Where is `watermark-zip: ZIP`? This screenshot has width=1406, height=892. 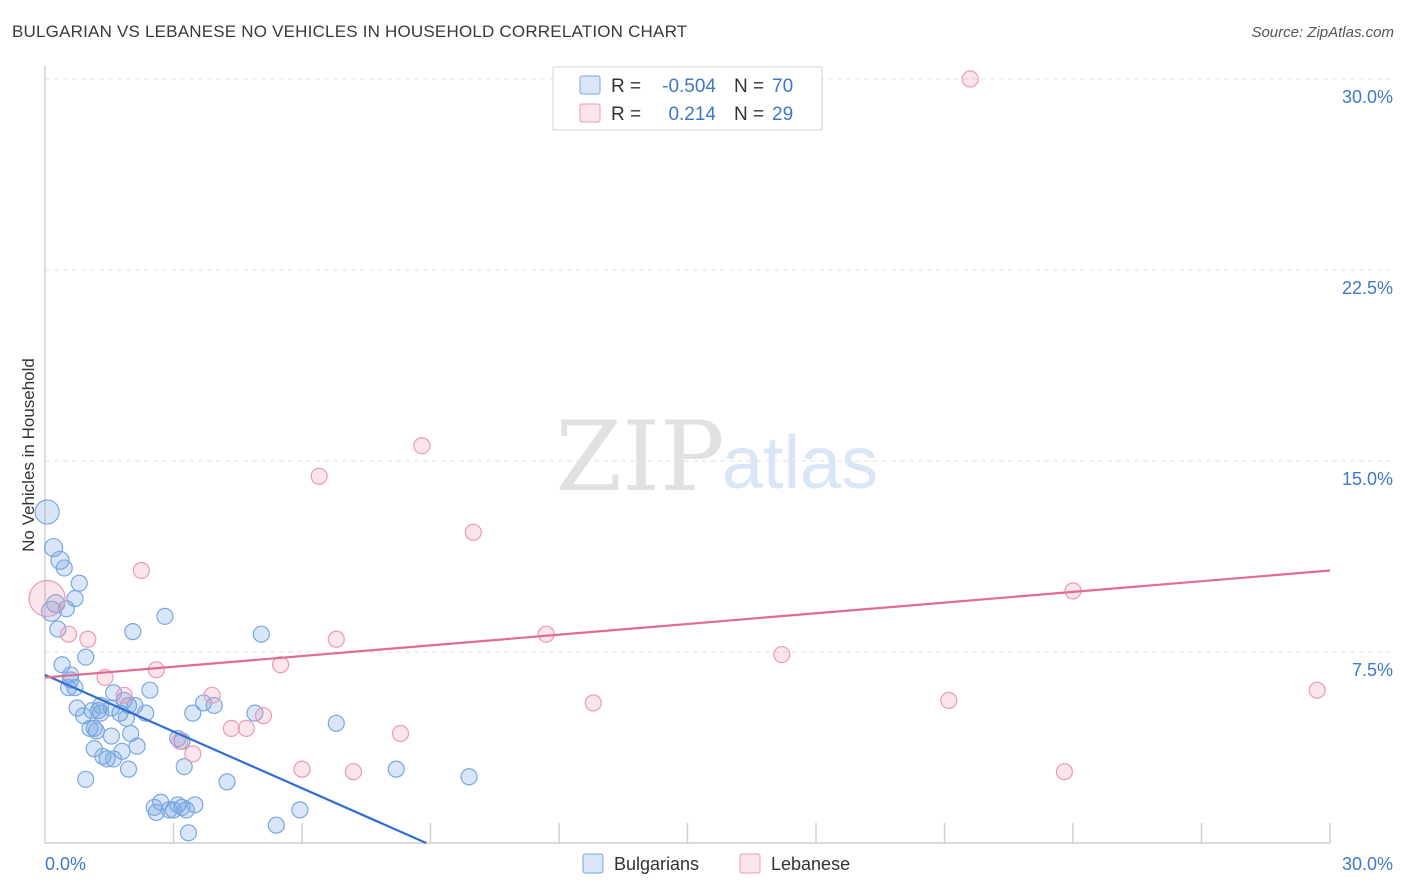 watermark-zip: ZIP is located at coordinates (639, 457).